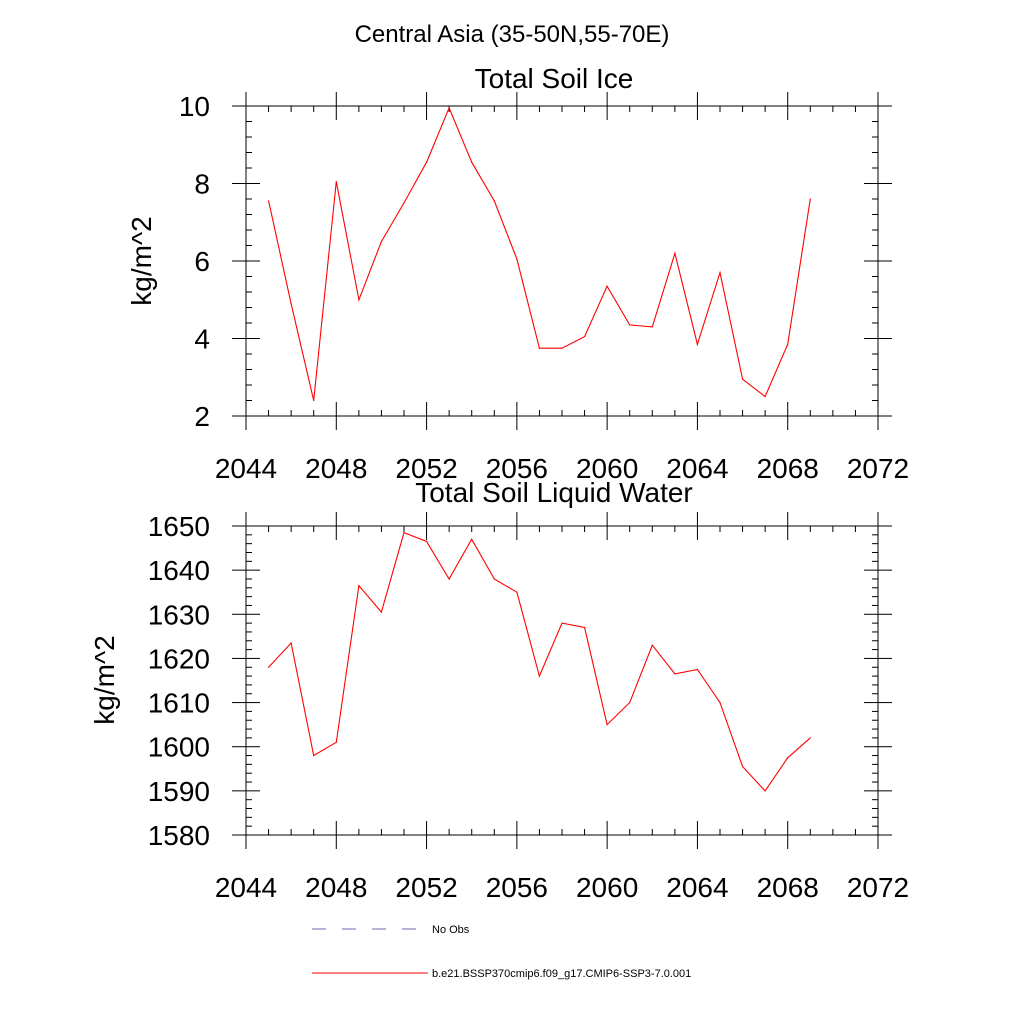 This screenshot has height=1024, width=1024. I want to click on chart-water-ytick-label: 1640, so click(179, 570).